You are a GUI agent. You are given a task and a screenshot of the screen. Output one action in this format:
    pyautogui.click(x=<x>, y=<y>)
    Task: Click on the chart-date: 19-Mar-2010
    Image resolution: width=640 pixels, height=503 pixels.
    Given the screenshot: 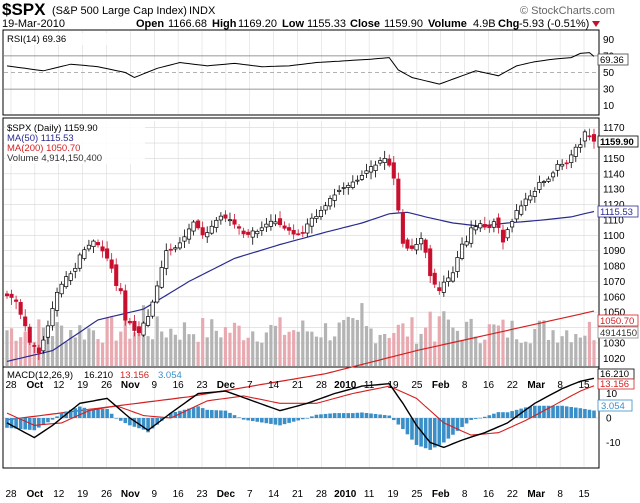 What is the action you would take?
    pyautogui.click(x=33, y=24)
    